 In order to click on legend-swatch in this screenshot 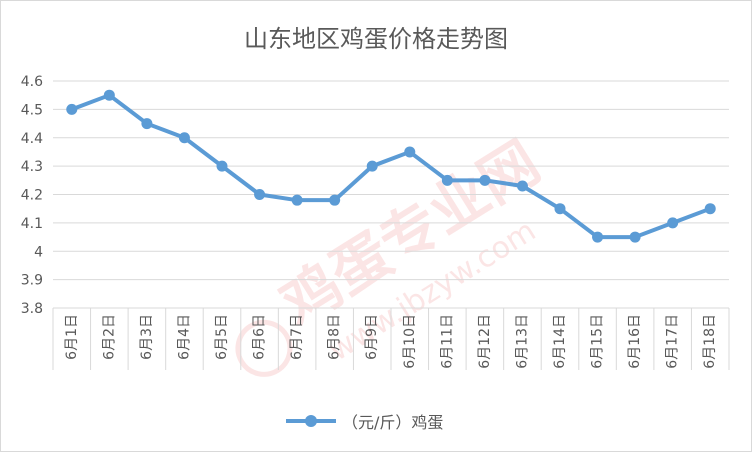, I will do `click(311, 421)`.